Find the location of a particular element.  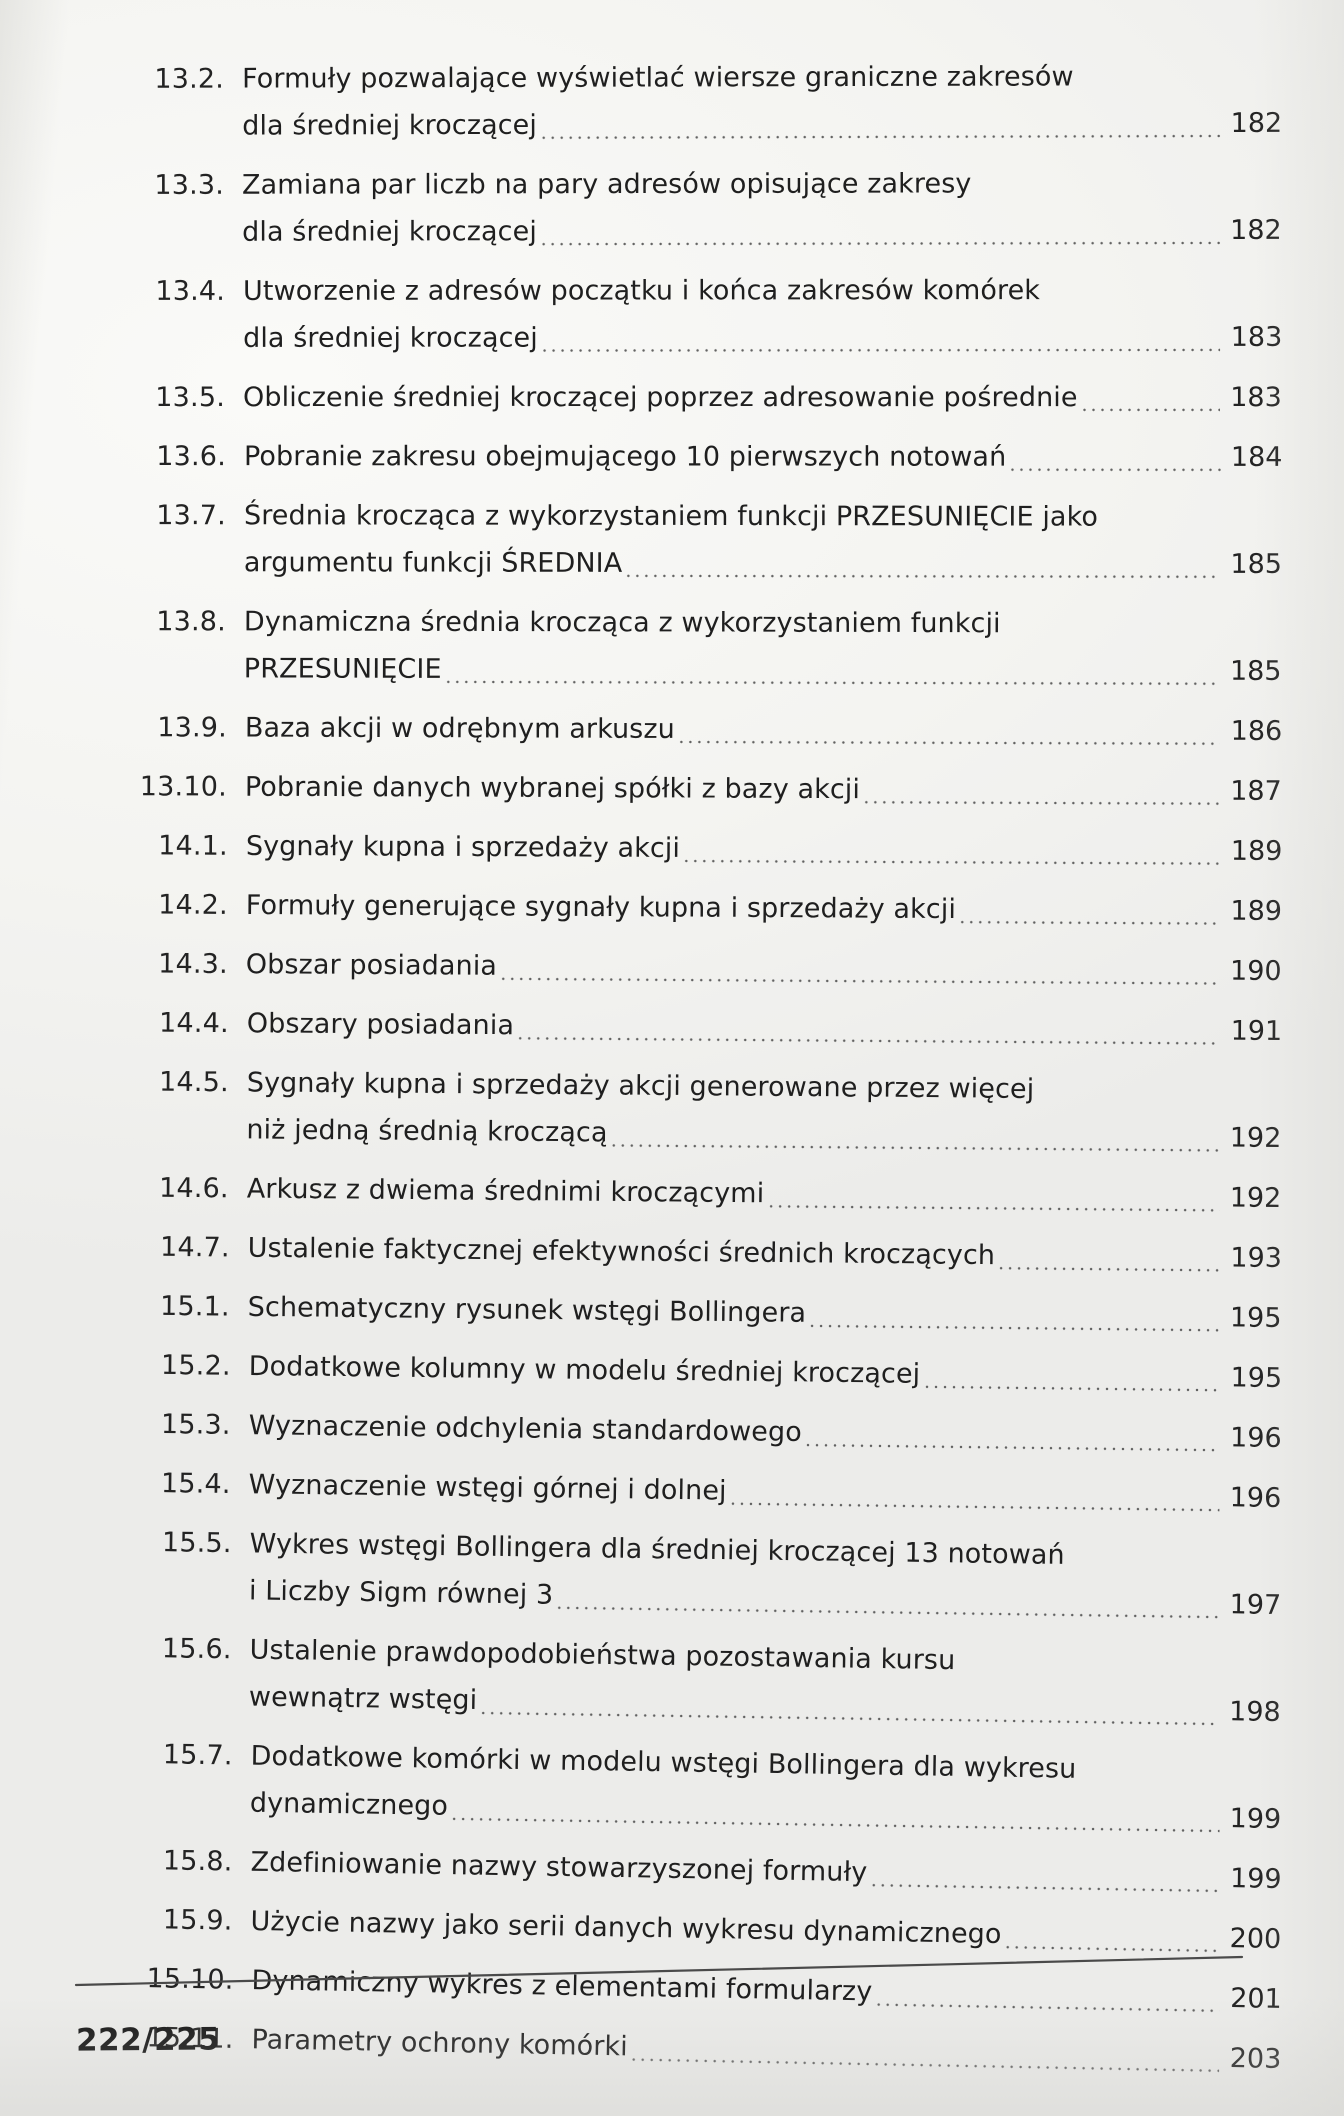

toc-entry-page-number: 197 is located at coordinates (1255, 1605).